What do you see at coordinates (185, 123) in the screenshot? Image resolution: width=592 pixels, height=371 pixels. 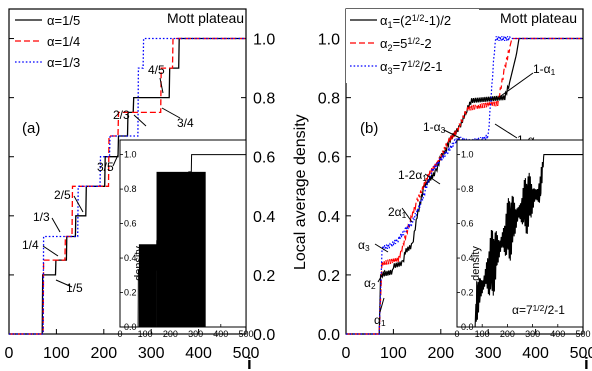 I see `panel-a-annotation-7: 3/4` at bounding box center [185, 123].